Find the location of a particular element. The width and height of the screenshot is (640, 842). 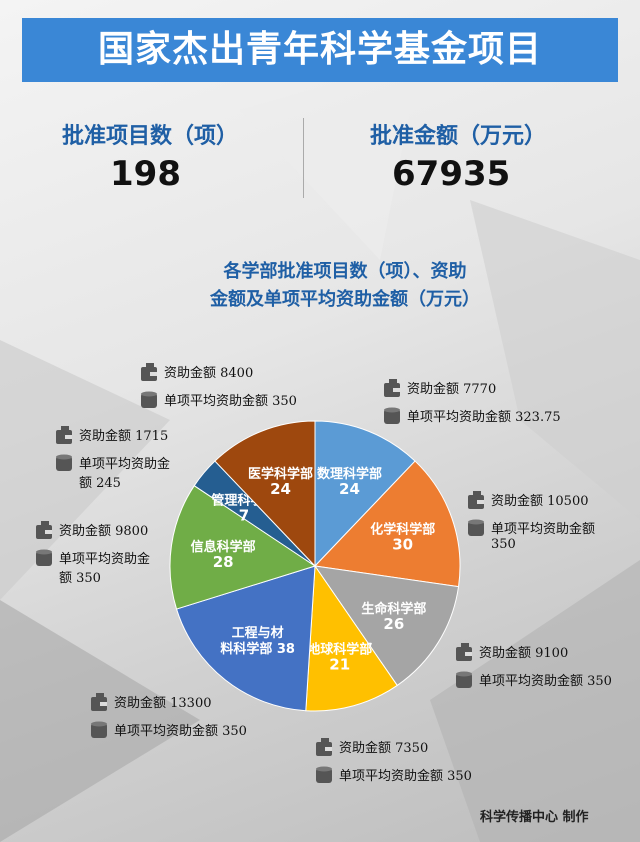

slice-label: 数理科学部 24 is located at coordinates (349, 482).